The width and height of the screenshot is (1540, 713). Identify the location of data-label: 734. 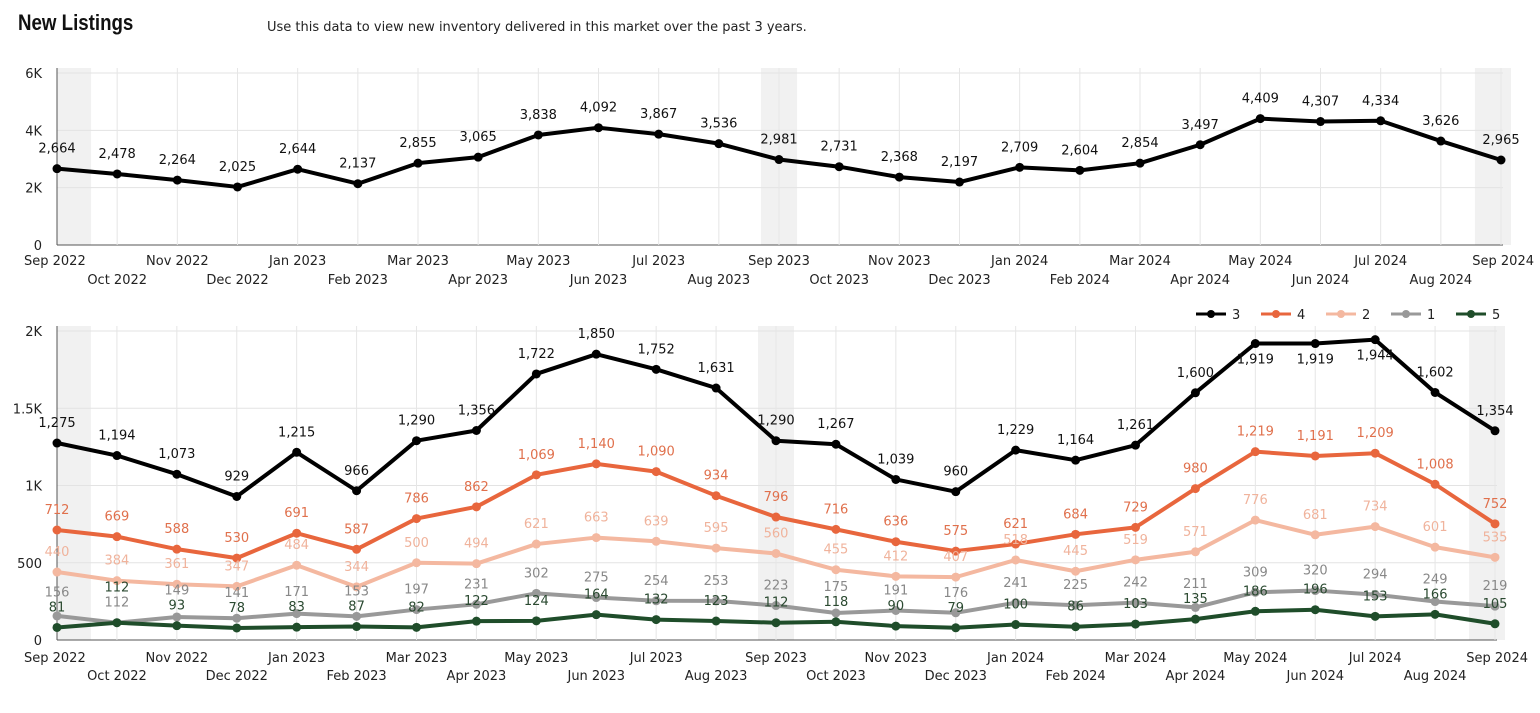
(1375, 507).